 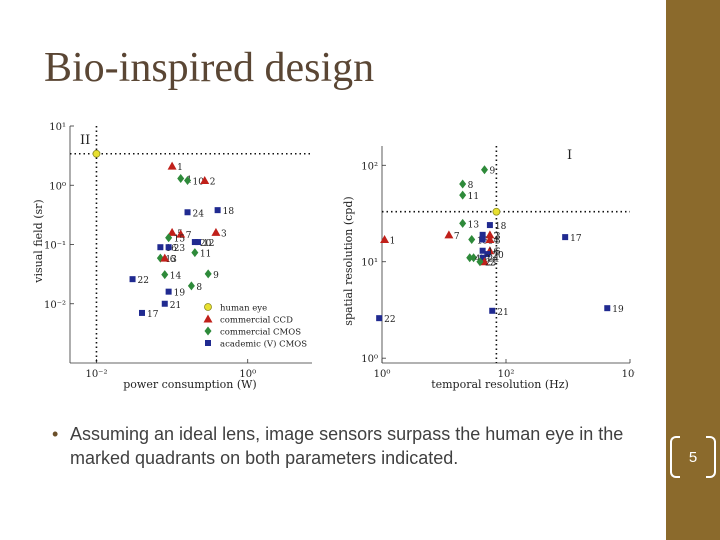 What do you see at coordinates (206, 244) in the screenshot?
I see `chart1-point-label: 20` at bounding box center [206, 244].